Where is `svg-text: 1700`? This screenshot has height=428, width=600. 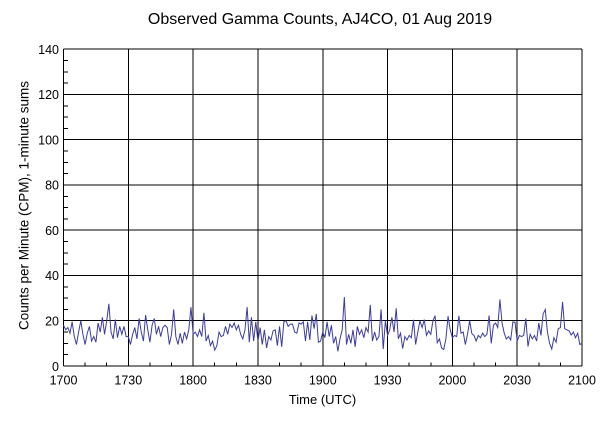 svg-text: 1700 is located at coordinates (64, 381).